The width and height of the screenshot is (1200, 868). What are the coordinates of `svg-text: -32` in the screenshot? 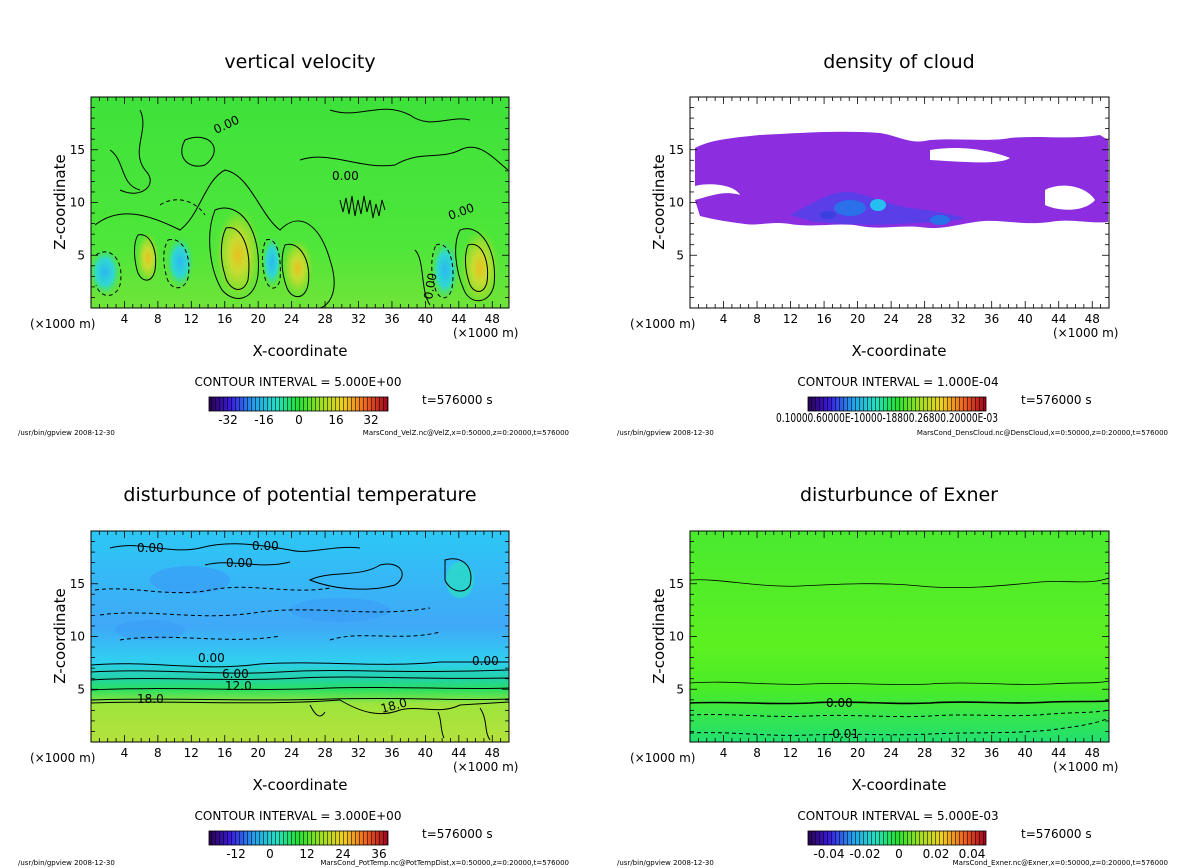 It's located at (228, 420).